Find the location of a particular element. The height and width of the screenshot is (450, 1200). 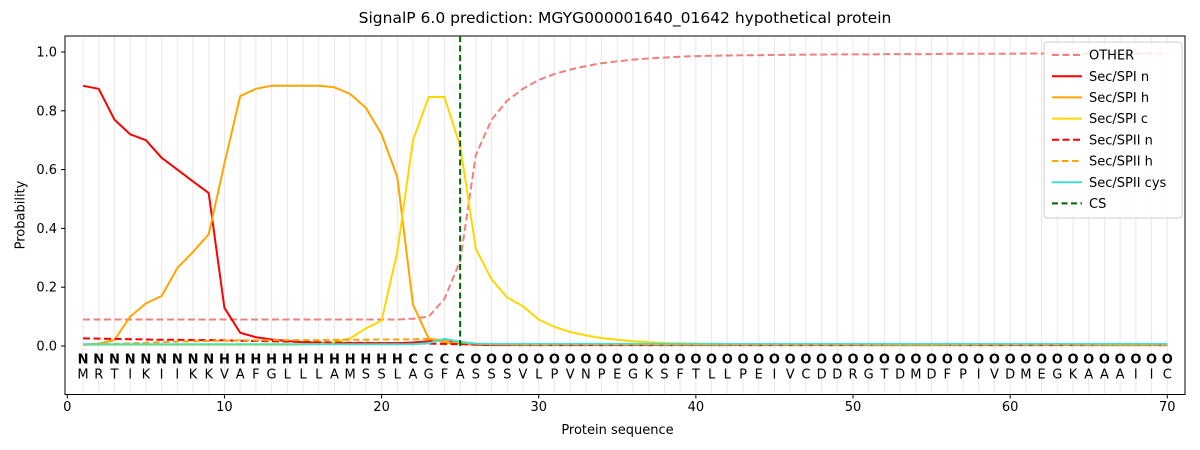

x-tick-label: 30 is located at coordinates (538, 407).